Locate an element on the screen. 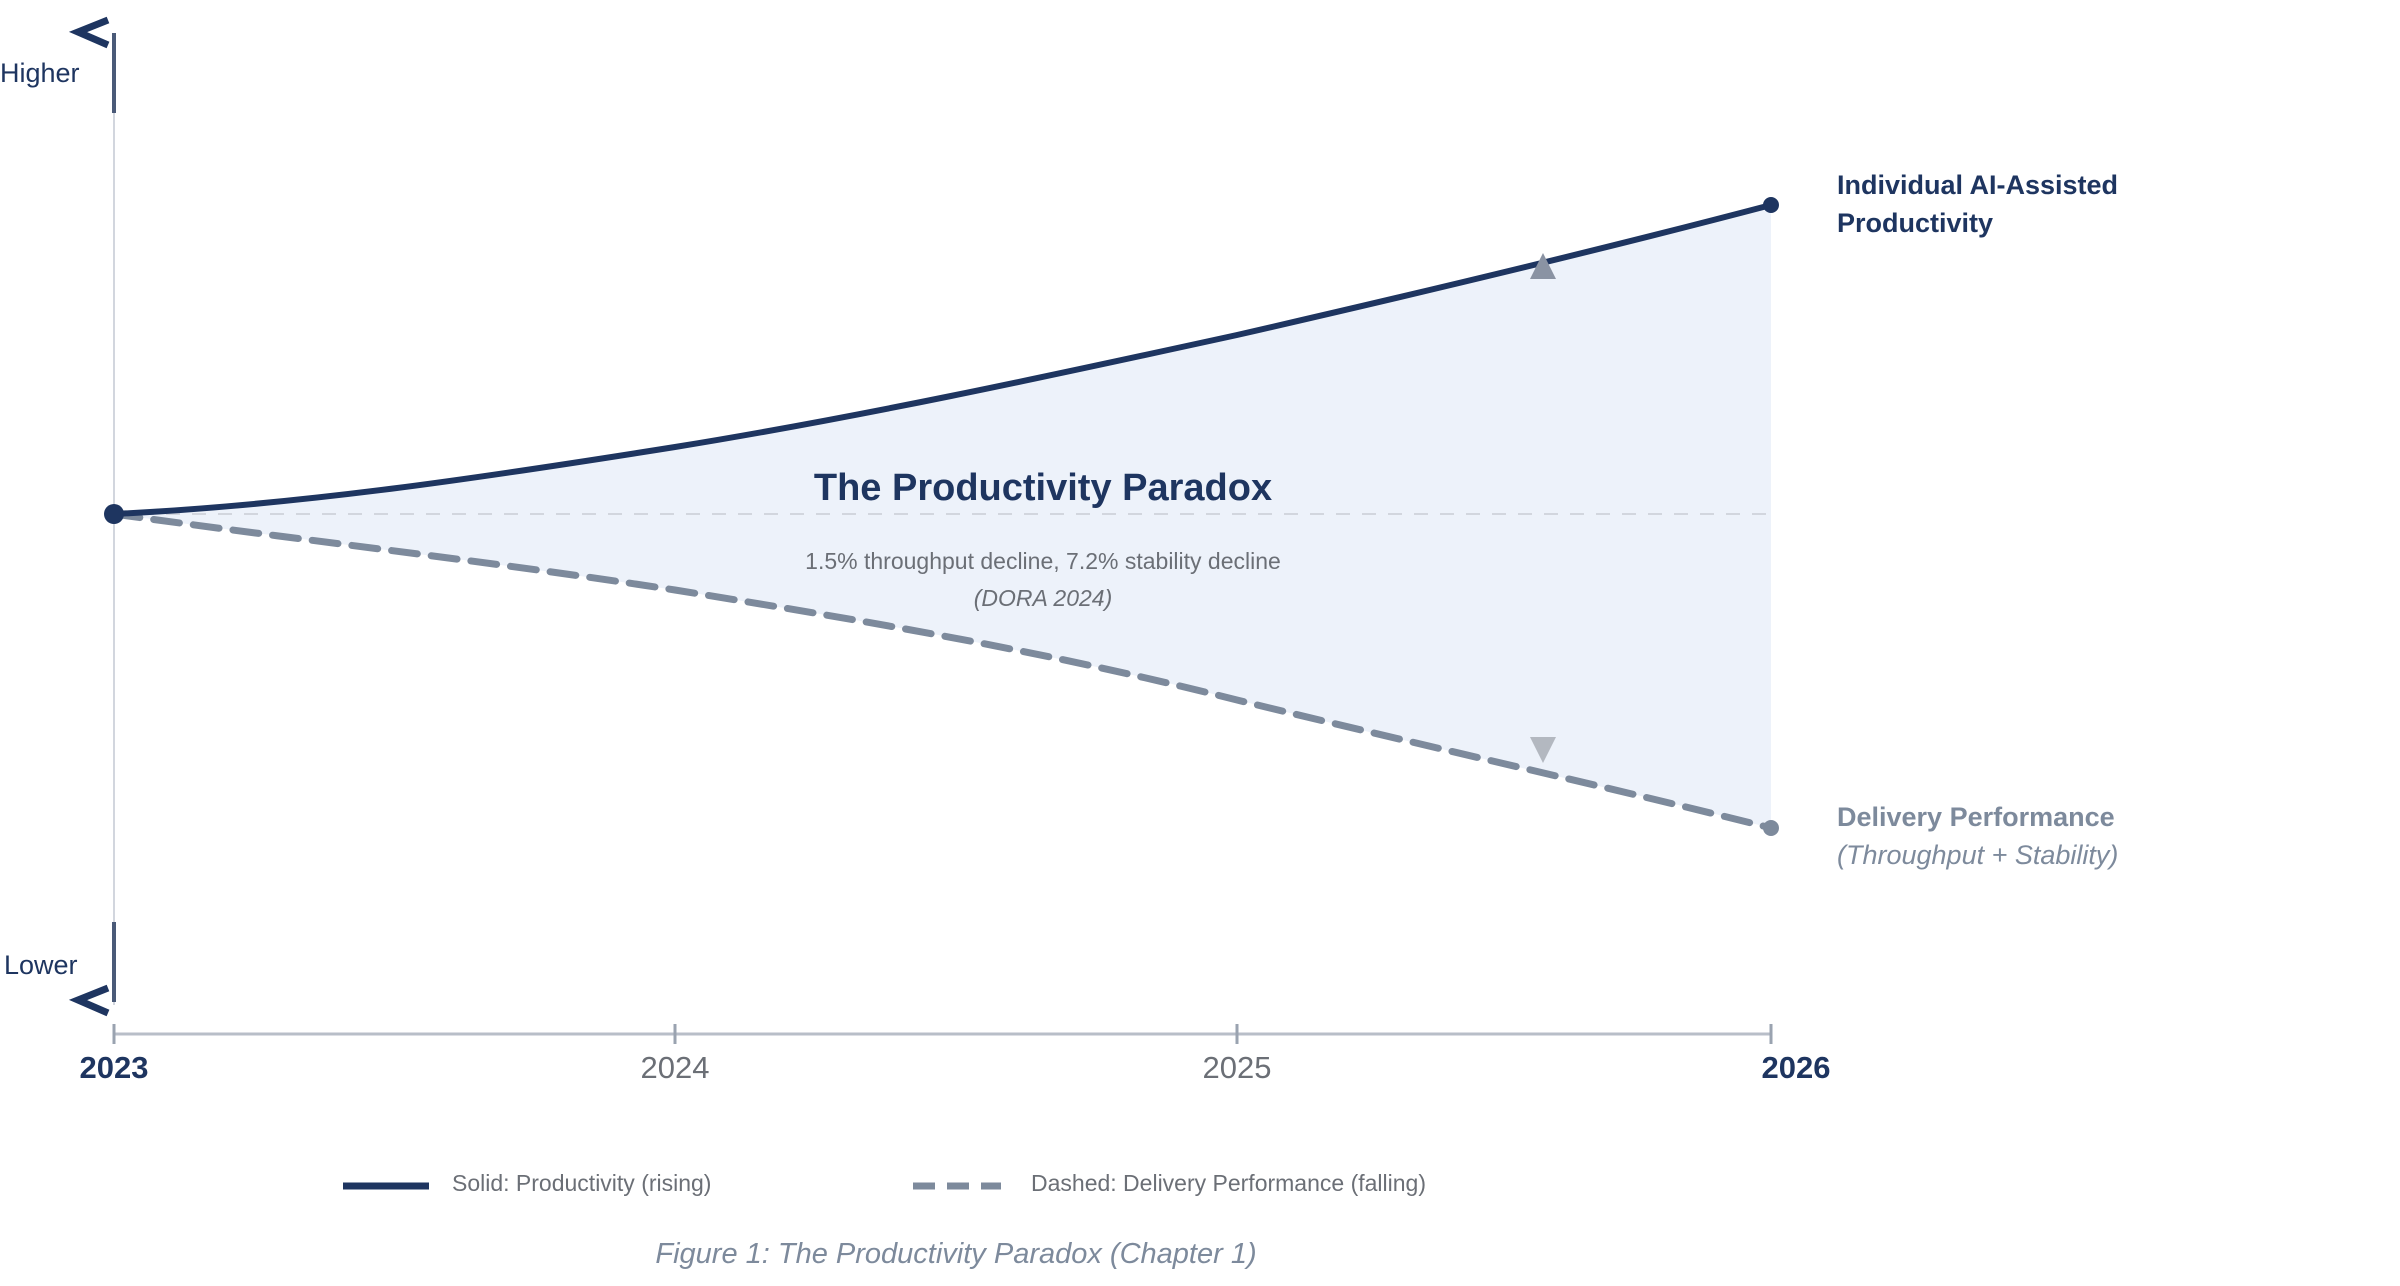 This screenshot has width=2400, height=1286. productivity-end-label-line1: Individual AI-Assisted is located at coordinates (1978, 185).